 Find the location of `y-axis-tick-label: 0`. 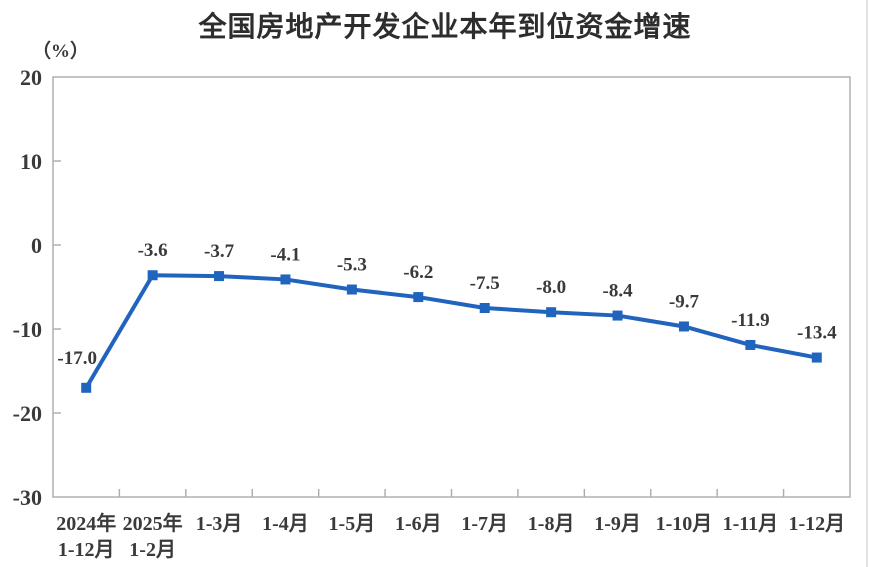

y-axis-tick-label: 0 is located at coordinates (36, 245).